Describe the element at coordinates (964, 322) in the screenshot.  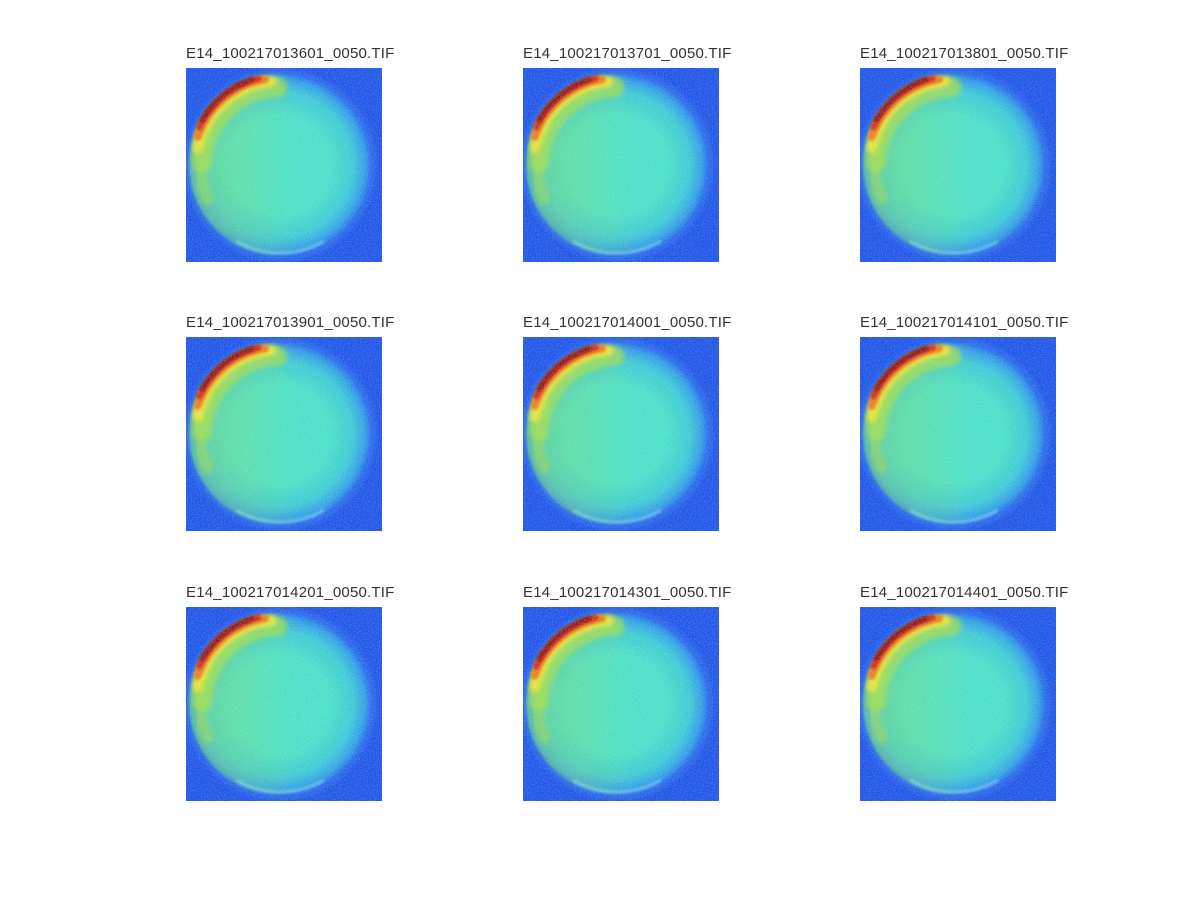
I see `subplot-title: E14_100217014101_0050.TIF` at that location.